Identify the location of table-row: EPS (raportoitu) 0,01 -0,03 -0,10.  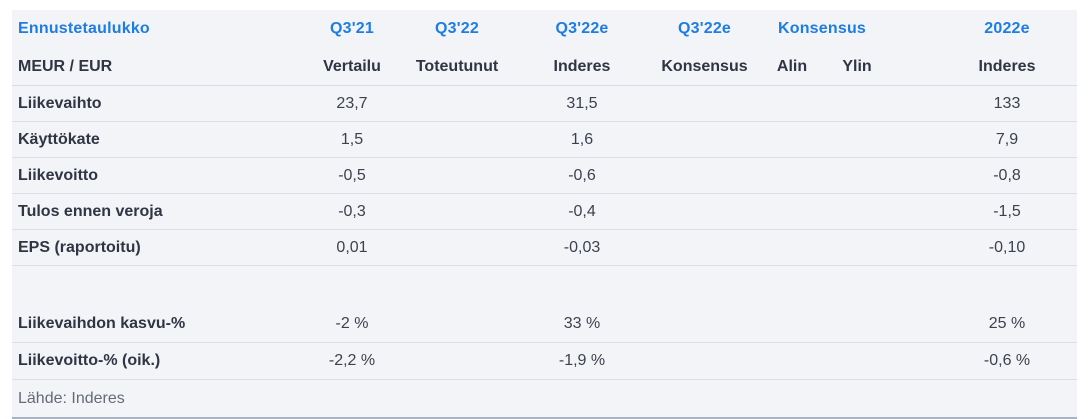
(545, 247).